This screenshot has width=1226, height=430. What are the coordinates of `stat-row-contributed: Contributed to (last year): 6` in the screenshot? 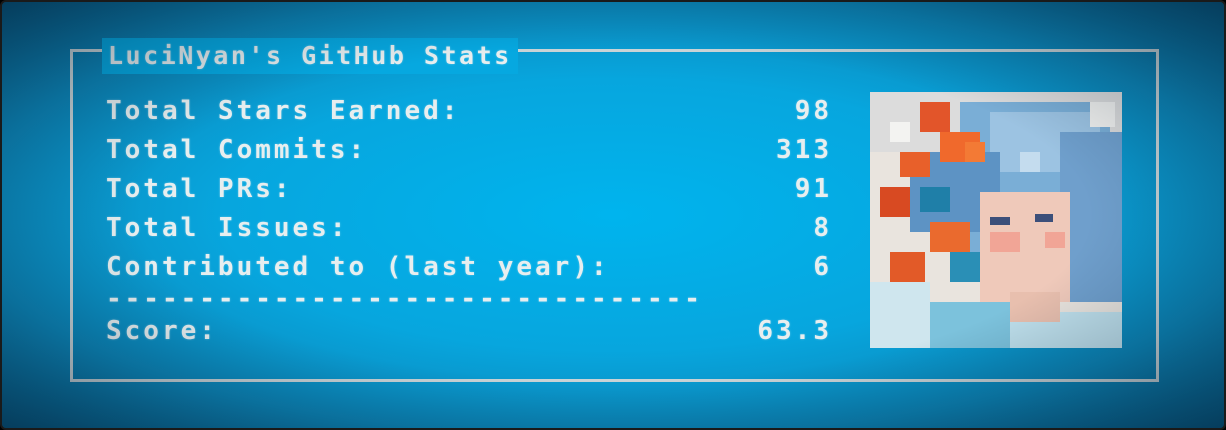 It's located at (469, 267).